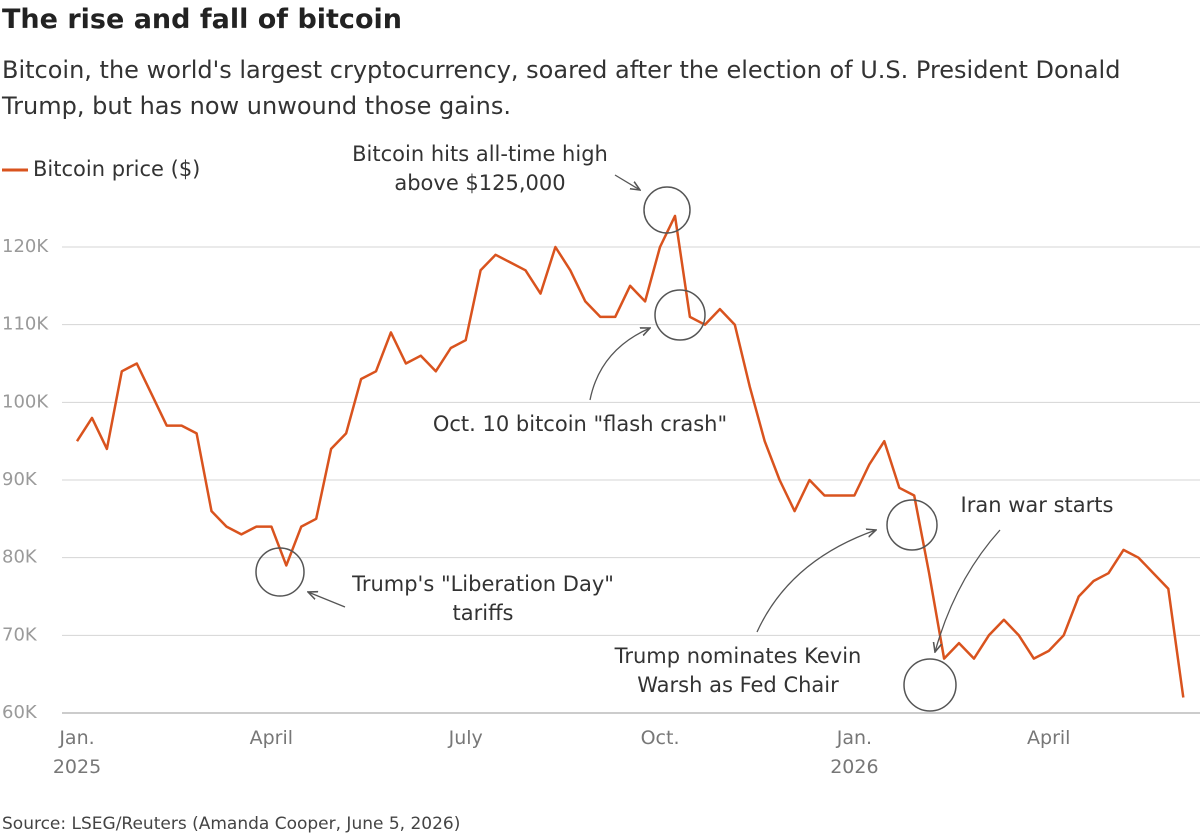 The height and width of the screenshot is (838, 1200). I want to click on chart-title: The rise and fall of bitcoin, so click(202, 19).